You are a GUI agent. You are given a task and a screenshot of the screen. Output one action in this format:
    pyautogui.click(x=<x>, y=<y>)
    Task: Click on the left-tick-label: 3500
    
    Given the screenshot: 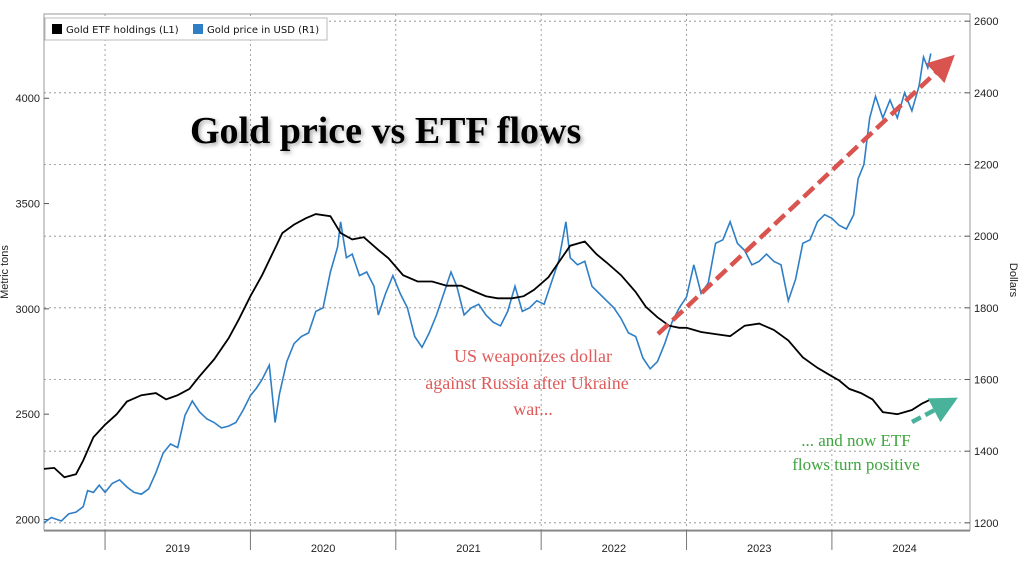 What is the action you would take?
    pyautogui.click(x=28, y=205)
    